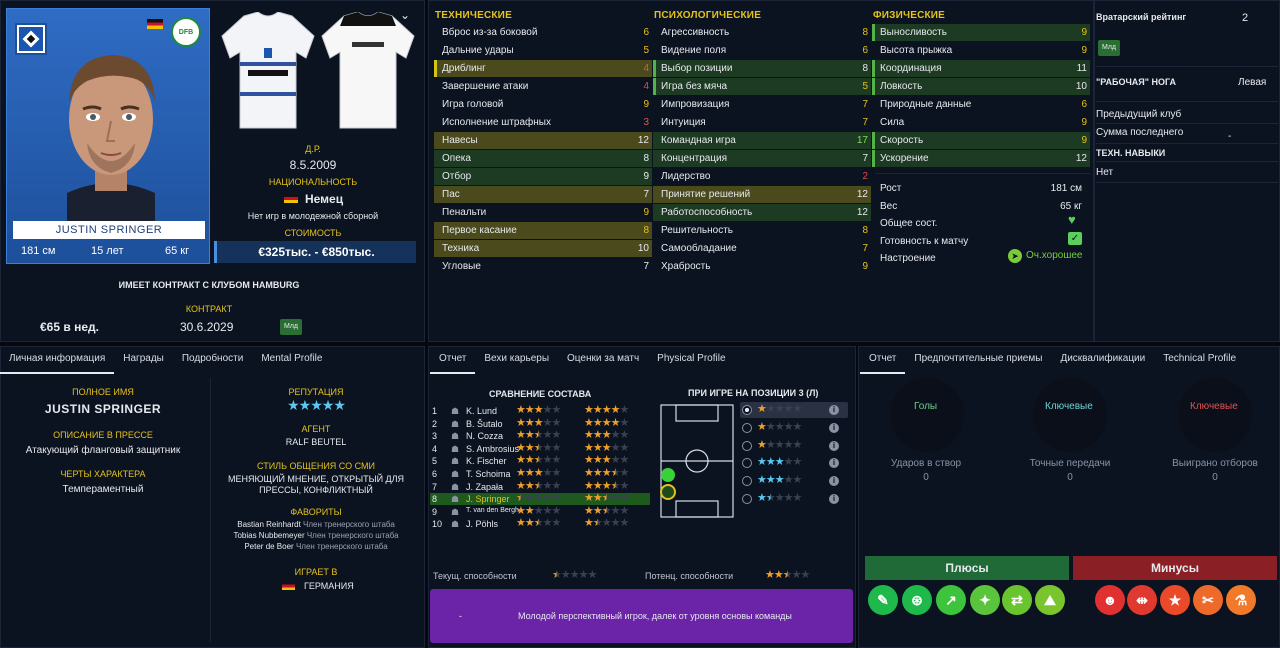  I want to click on attr-row: Командная игра 17, so click(762, 140).